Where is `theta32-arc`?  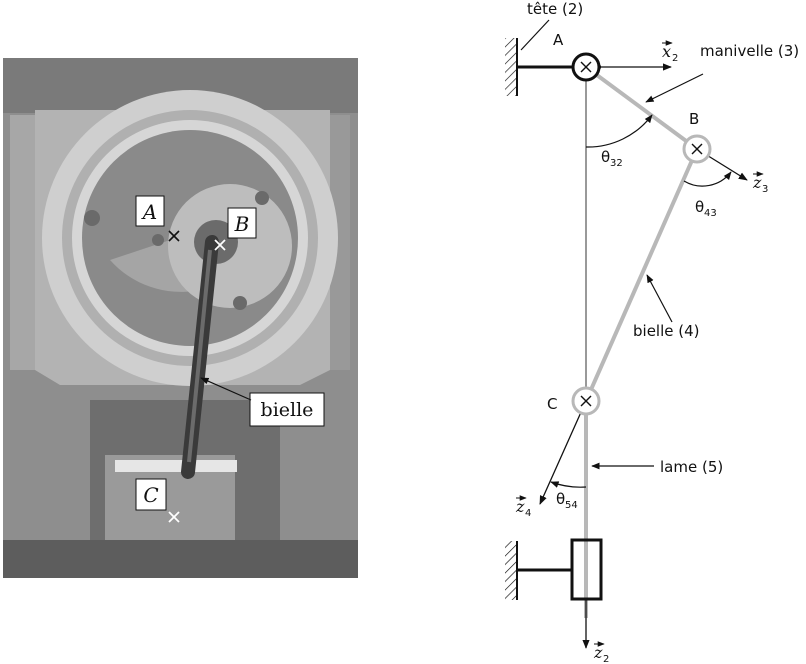 theta32-arc is located at coordinates (619, 131).